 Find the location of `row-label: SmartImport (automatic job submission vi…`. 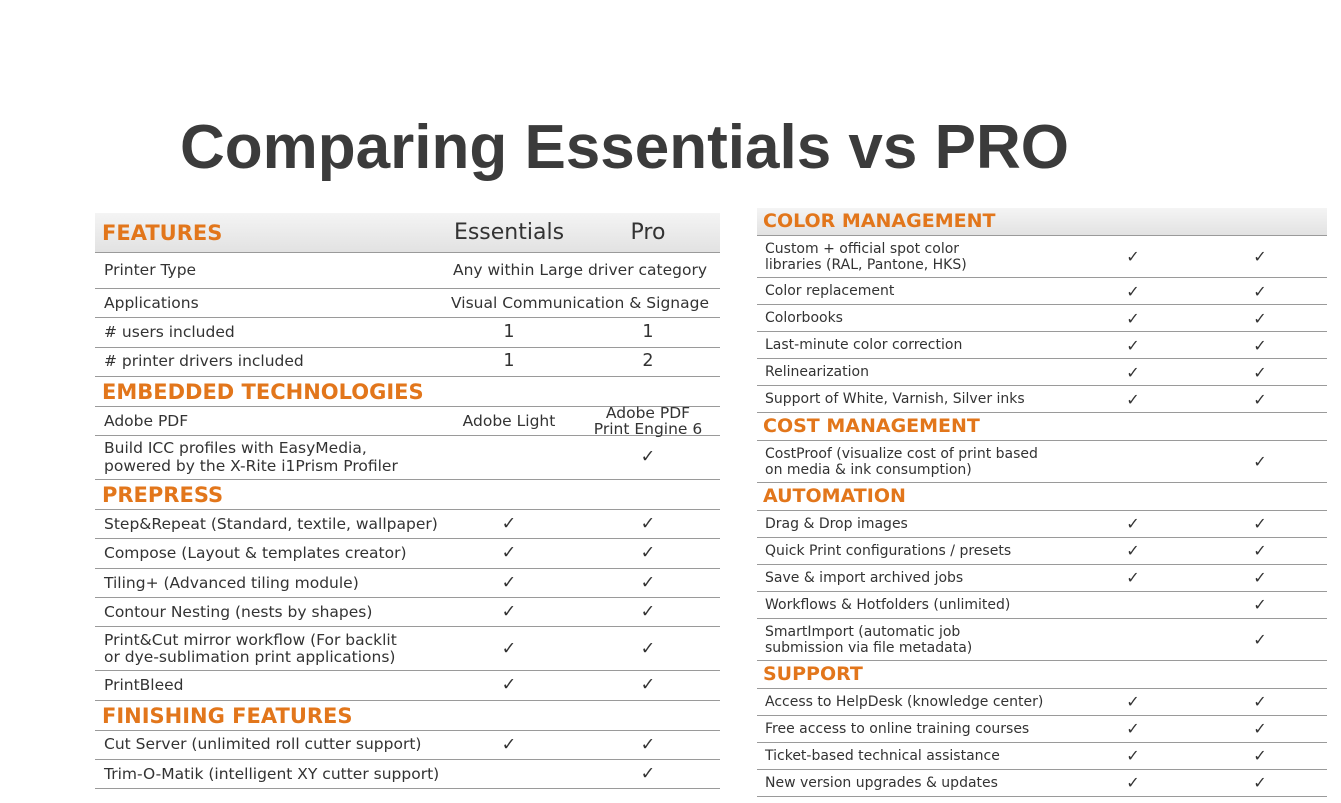

row-label: SmartImport (automatic job submission vi… is located at coordinates (869, 639).